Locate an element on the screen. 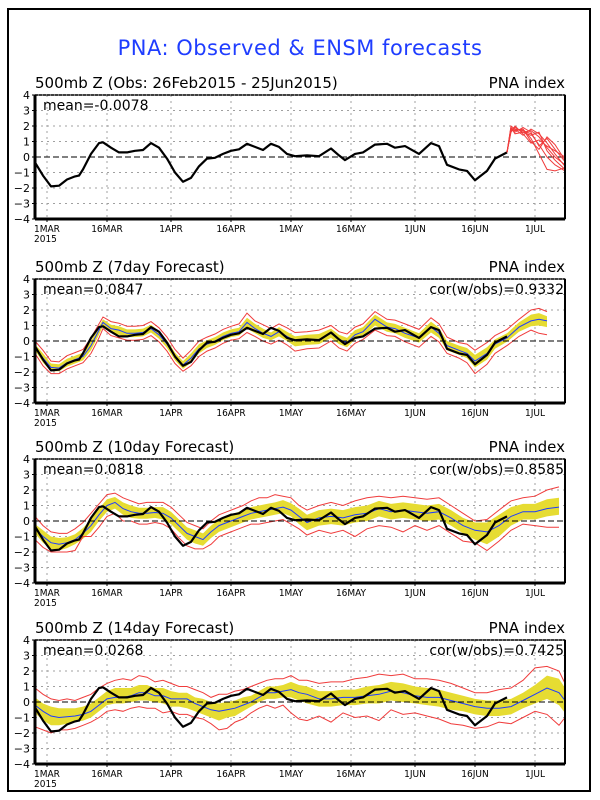  correlation-label: cor(w/obs)=0.7425 is located at coordinates (496, 651).